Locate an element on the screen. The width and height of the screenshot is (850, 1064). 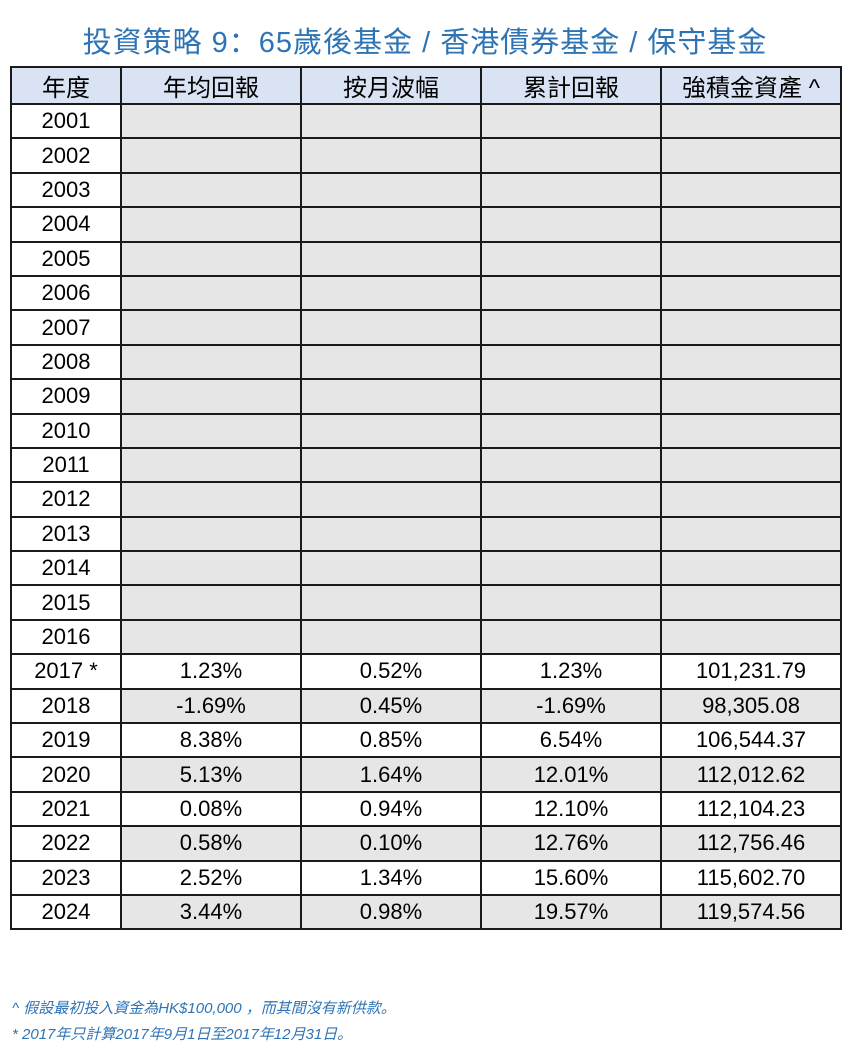
year-cell: 2013 is located at coordinates (66, 534).